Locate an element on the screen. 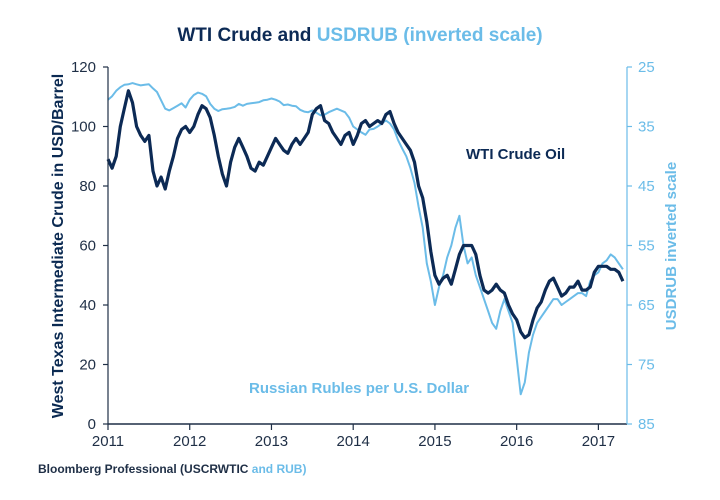 Image resolution: width=720 pixels, height=500 pixels. wti-annotation: WTI Crude Oil is located at coordinates (515, 154).